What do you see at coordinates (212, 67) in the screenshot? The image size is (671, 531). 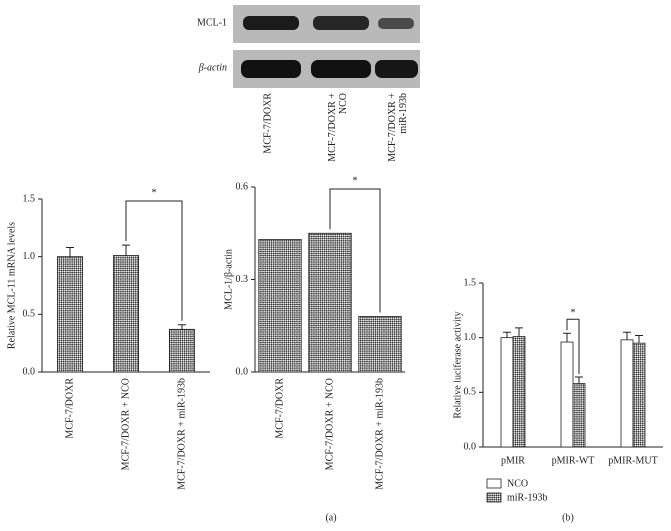 I see `blot-row-label: β-actin` at bounding box center [212, 67].